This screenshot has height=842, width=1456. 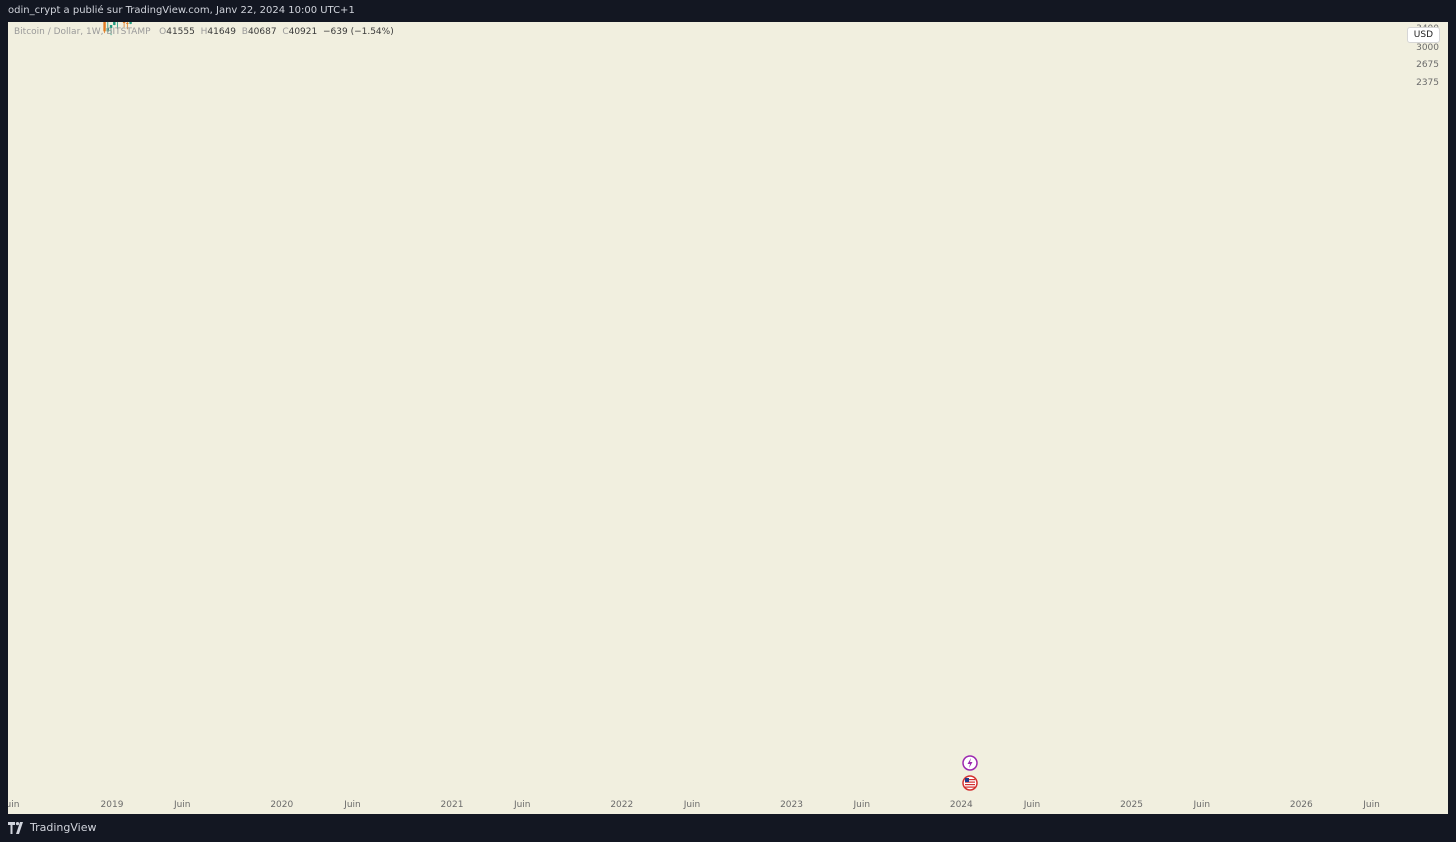 What do you see at coordinates (791, 805) in the screenshot?
I see `x-tick-label: 2023` at bounding box center [791, 805].